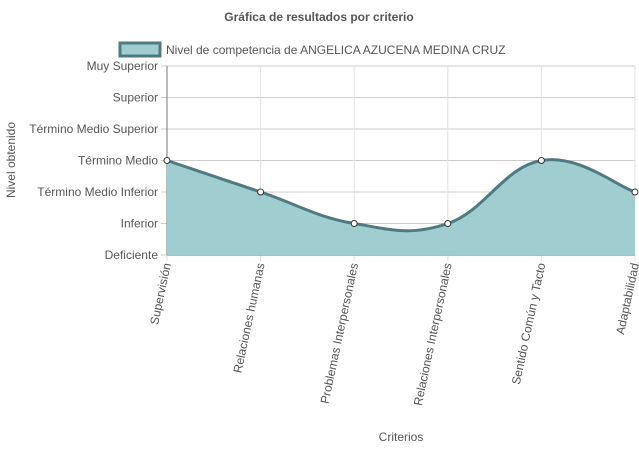  I want to click on chart-title: Gráfica de resultados por criterio, so click(318, 17).